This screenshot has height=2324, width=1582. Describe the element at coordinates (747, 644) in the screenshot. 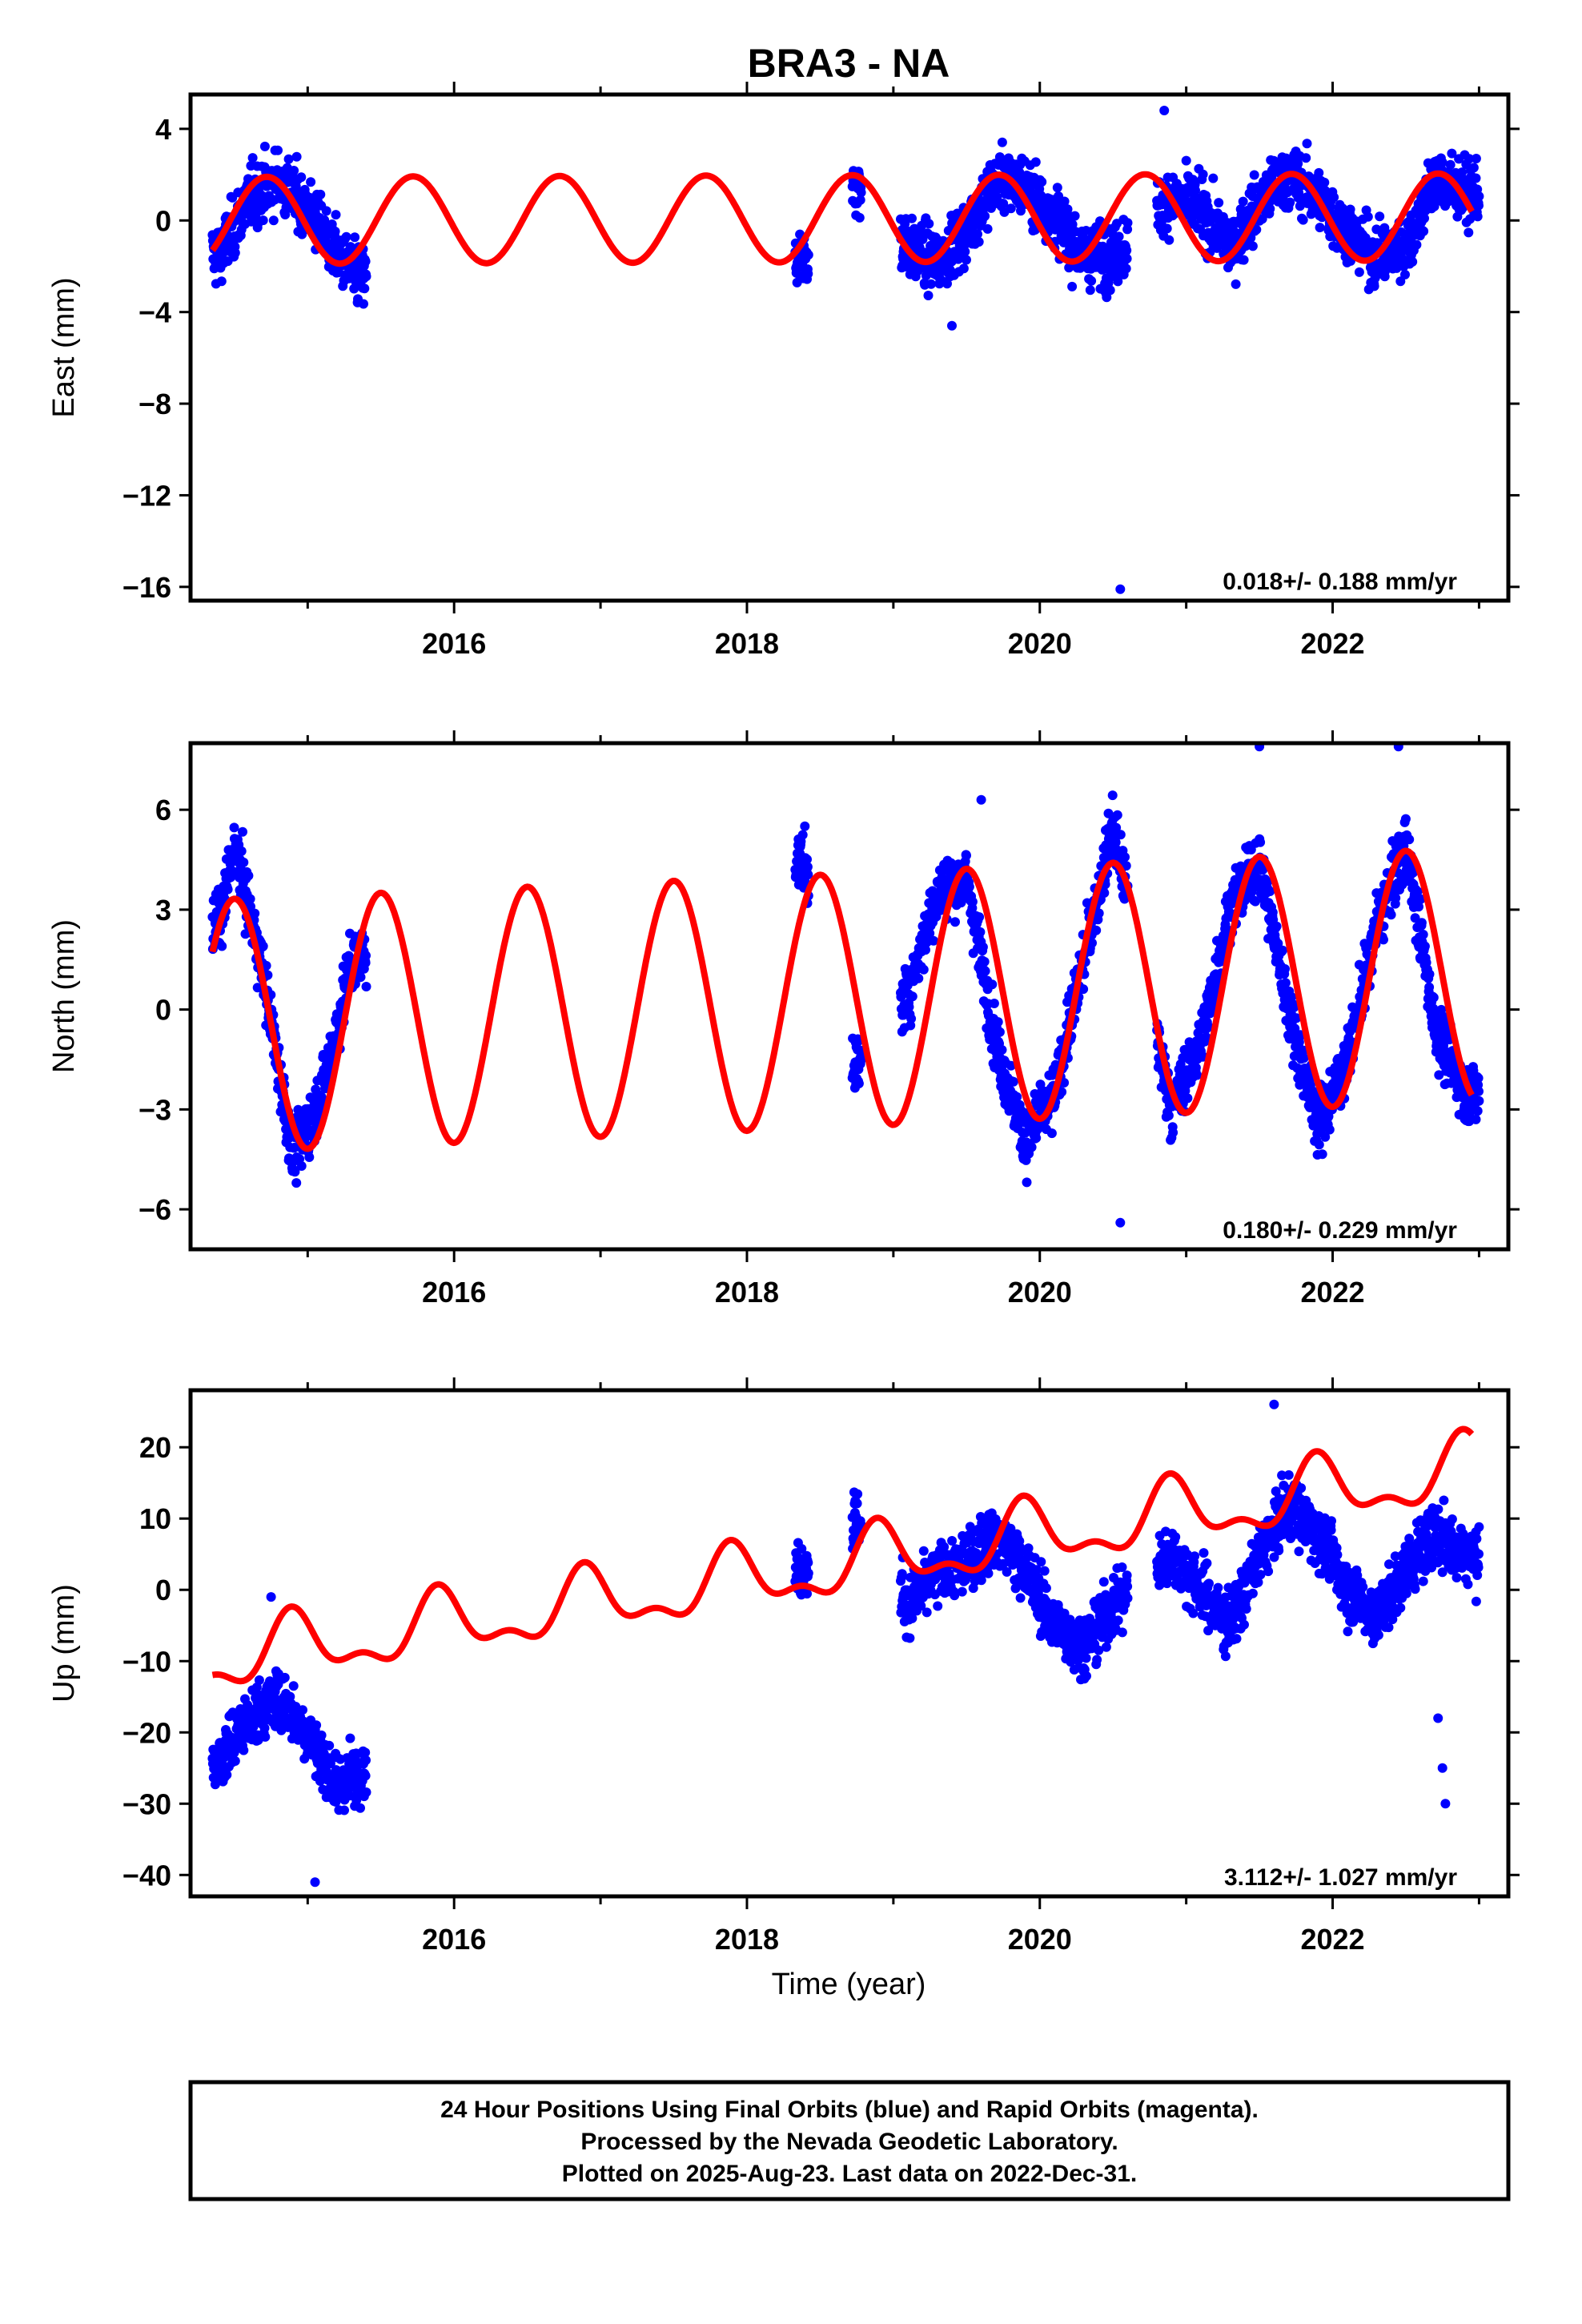

I see `x-tick-label: 2018` at that location.